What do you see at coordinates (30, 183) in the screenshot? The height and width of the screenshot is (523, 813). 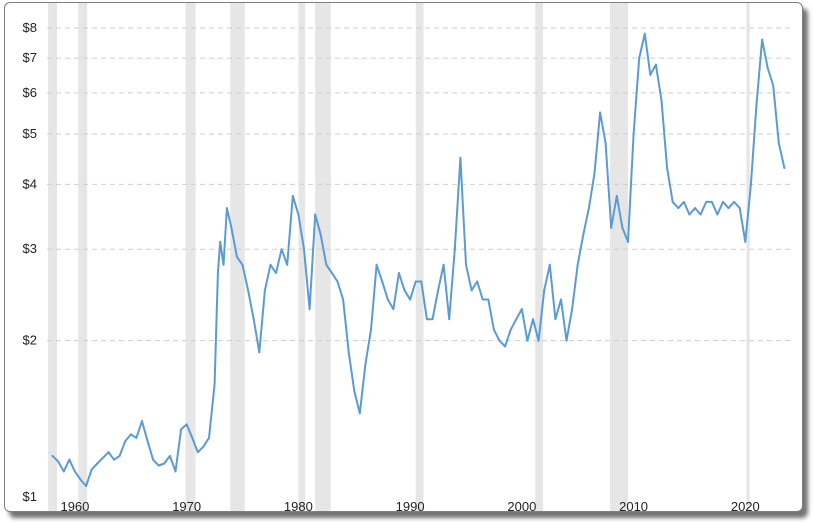 I see `y-tick-label: $4` at bounding box center [30, 183].